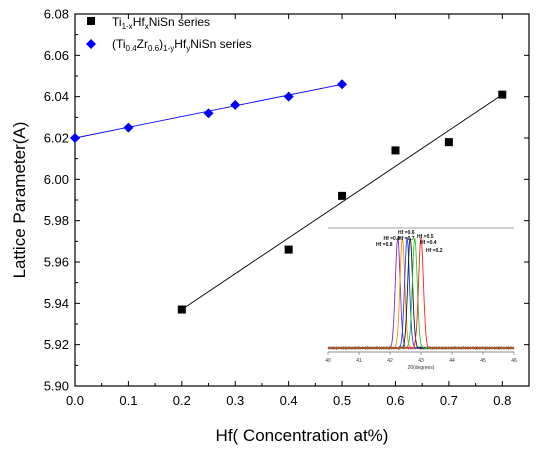 This screenshot has height=453, width=550. Describe the element at coordinates (359, 361) in the screenshot. I see `inset-x-tick-label: 41` at that location.